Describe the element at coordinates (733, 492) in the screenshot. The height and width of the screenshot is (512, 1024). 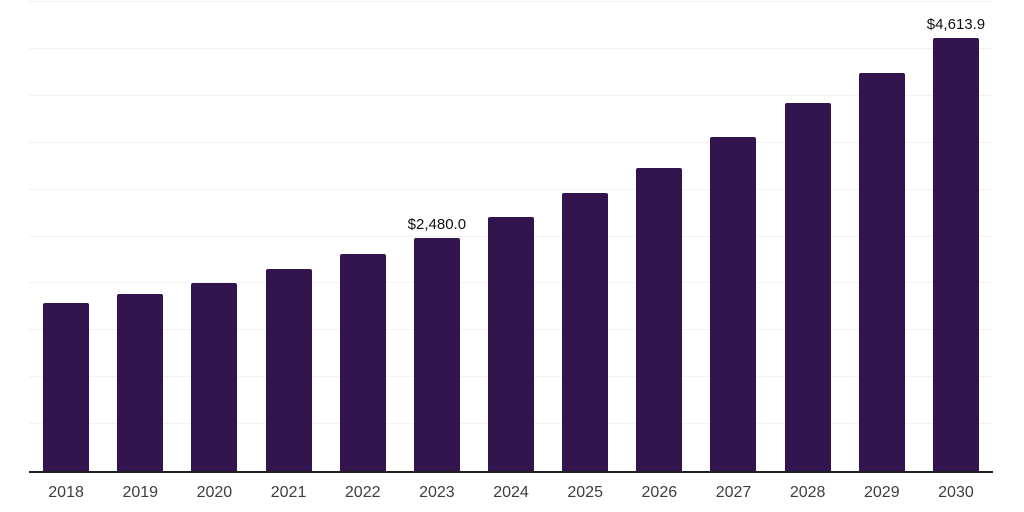
I see `x-tick-2027: 2027` at that location.